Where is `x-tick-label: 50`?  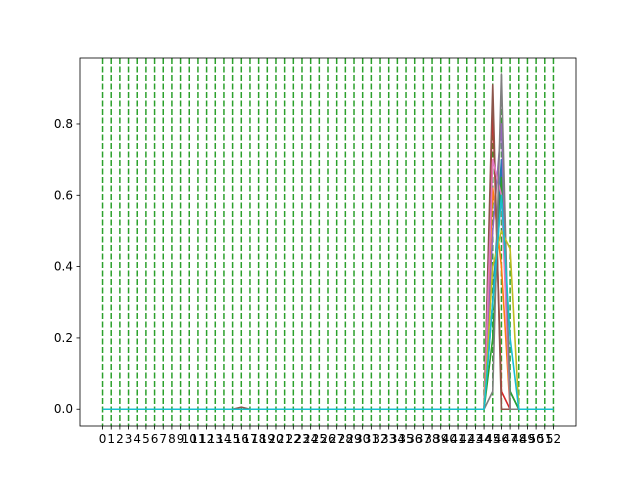 x-tick-label: 50 is located at coordinates (535, 439).